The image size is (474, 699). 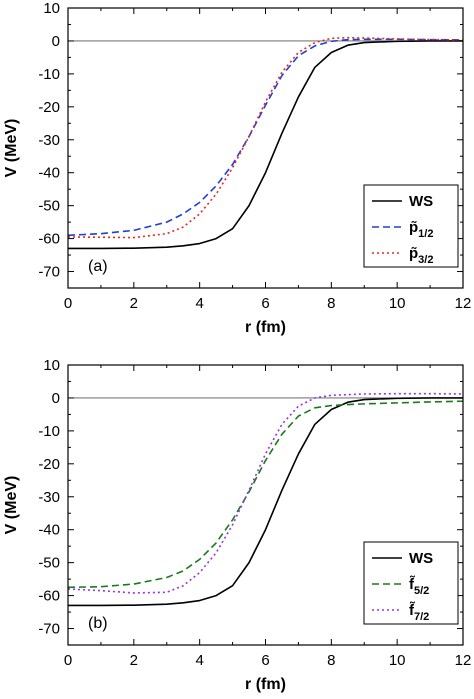 I want to click on legend-label: f̃5/2, so click(x=419, y=586).